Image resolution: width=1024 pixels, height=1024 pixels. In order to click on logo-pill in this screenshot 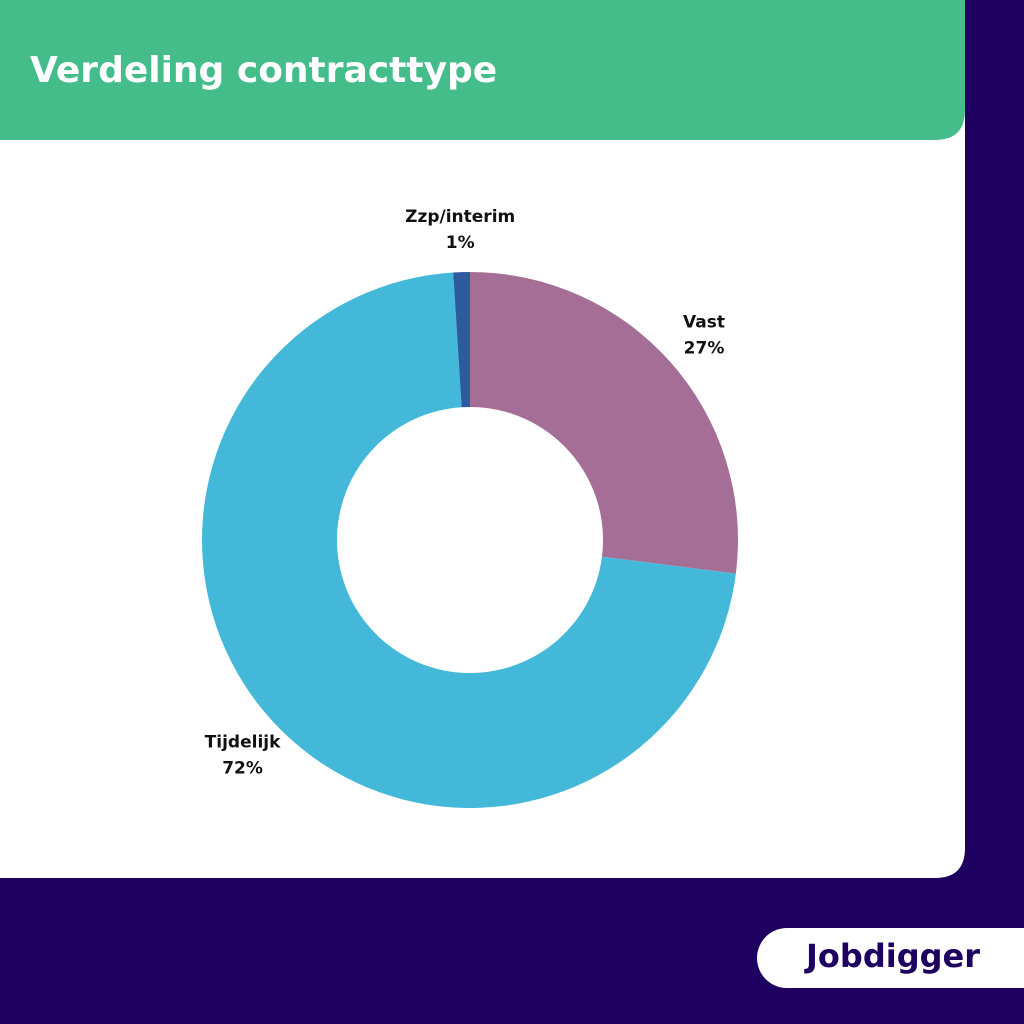, I will do `click(890, 958)`.